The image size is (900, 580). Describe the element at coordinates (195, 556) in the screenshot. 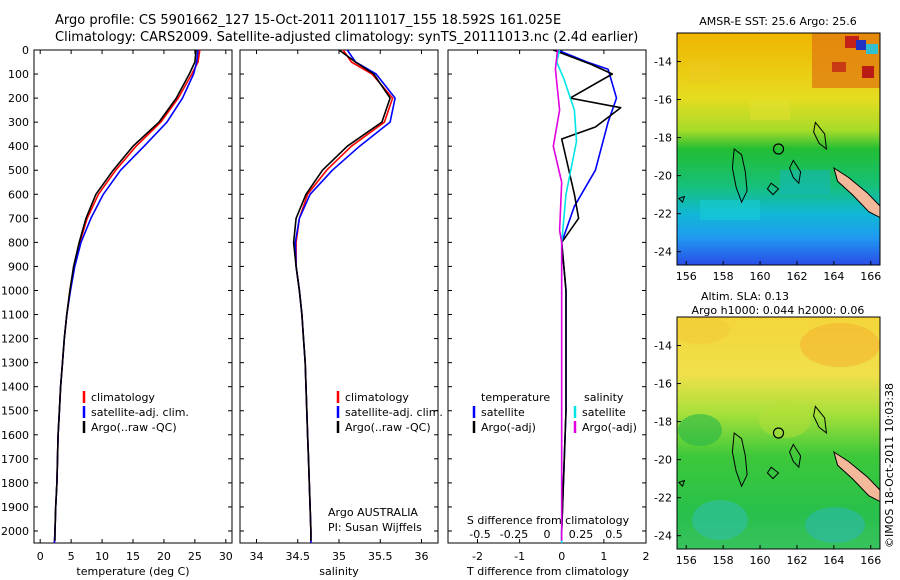

I see `x-tick-label: 25` at that location.